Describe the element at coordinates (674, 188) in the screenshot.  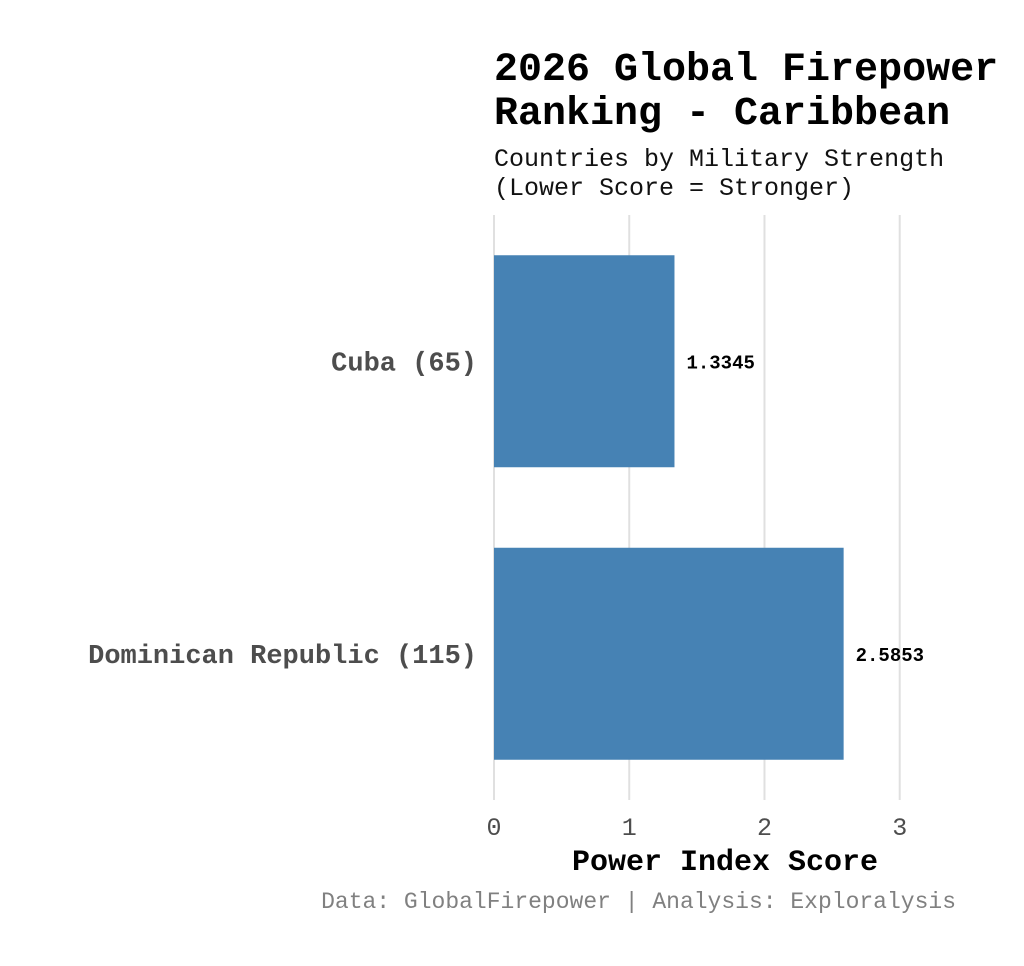
I see `chart-subtitle-line-2: (Lower Score = Stronger)` at that location.